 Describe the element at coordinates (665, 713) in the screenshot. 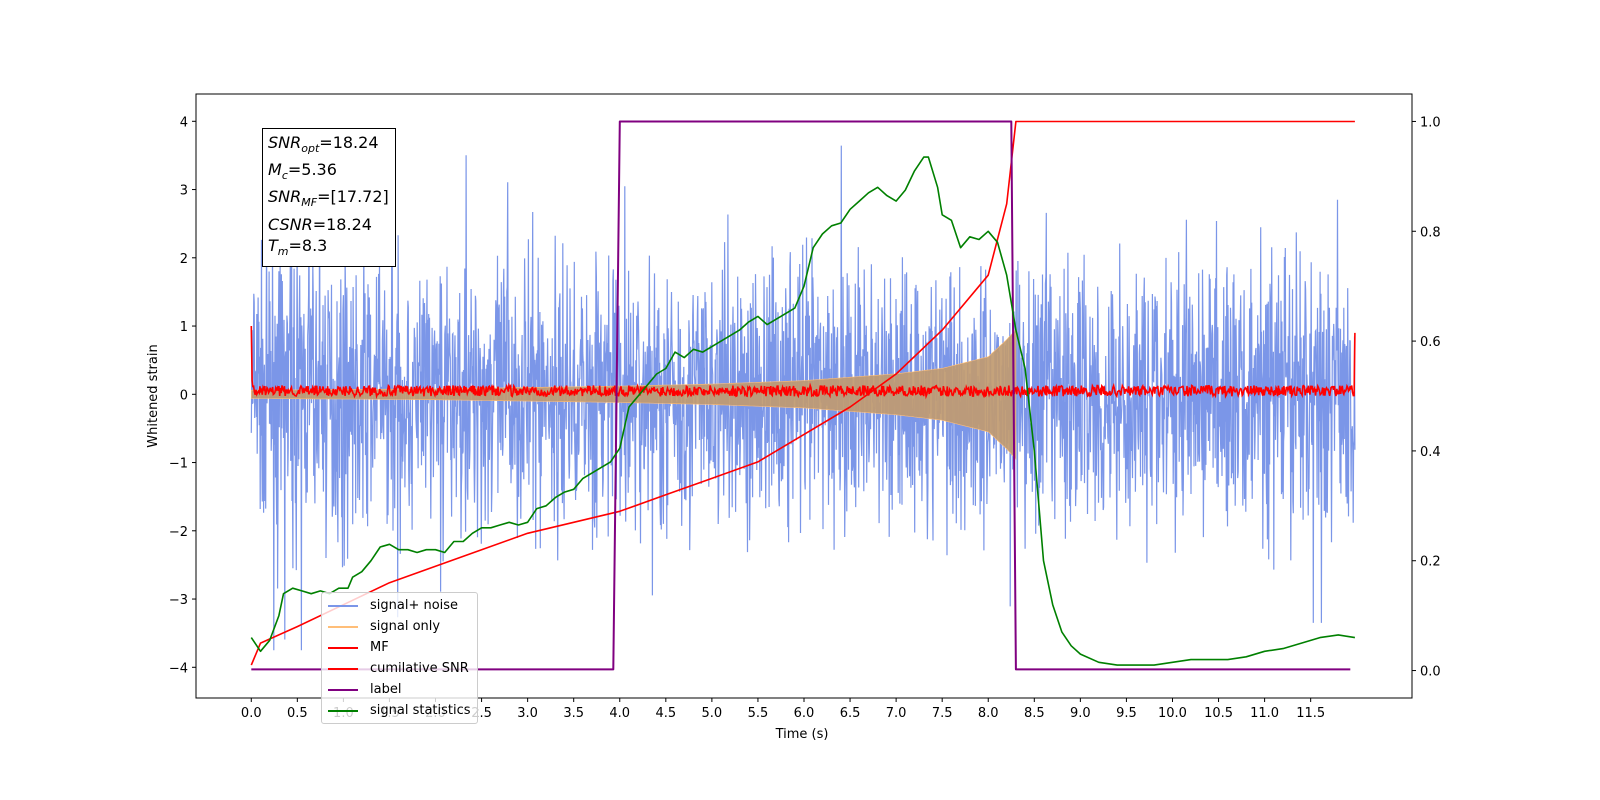

I see `x-tick-label: 4.5` at that location.